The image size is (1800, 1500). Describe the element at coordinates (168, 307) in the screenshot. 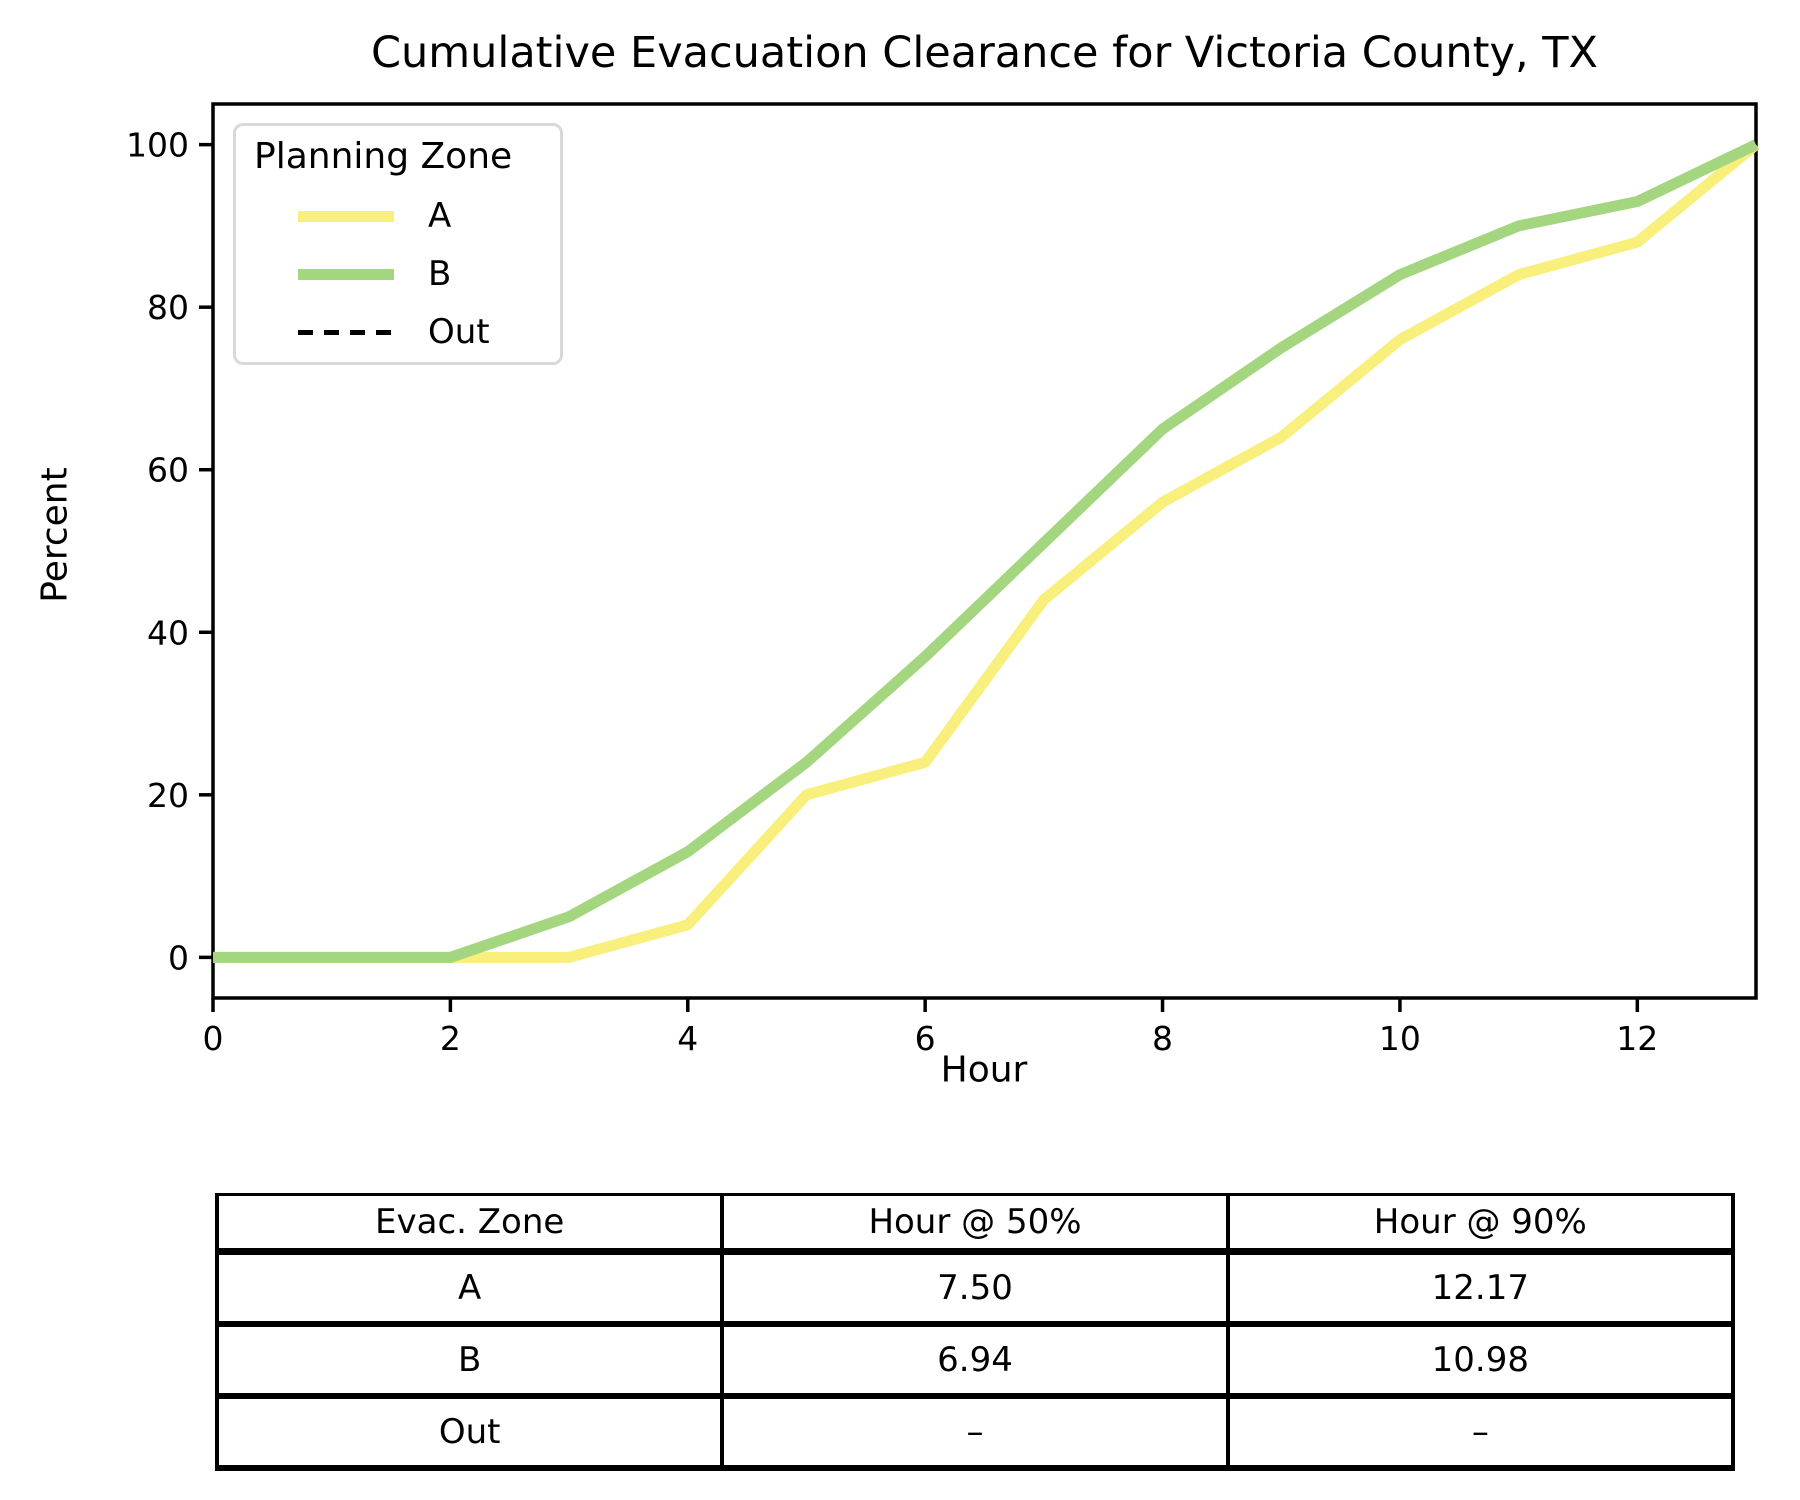

I see `y-tick-label: 80` at that location.